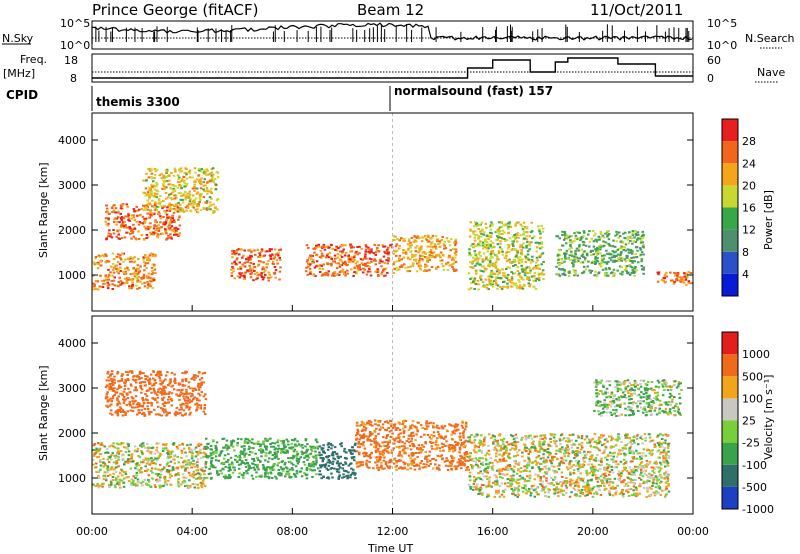  Describe the element at coordinates (493, 531) in the screenshot. I see `time-tick-label: 16:00` at that location.